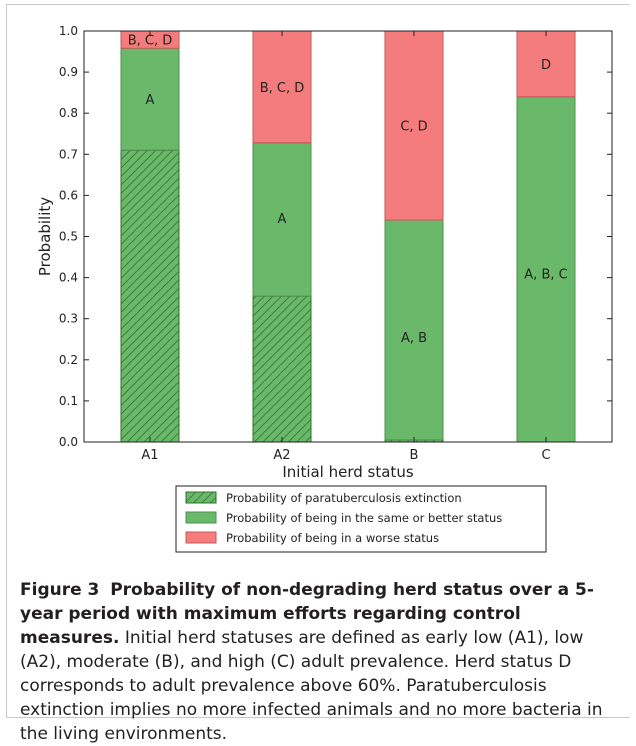 This screenshot has width=636, height=746. I want to click on bar-same-or-better-c, so click(546, 269).